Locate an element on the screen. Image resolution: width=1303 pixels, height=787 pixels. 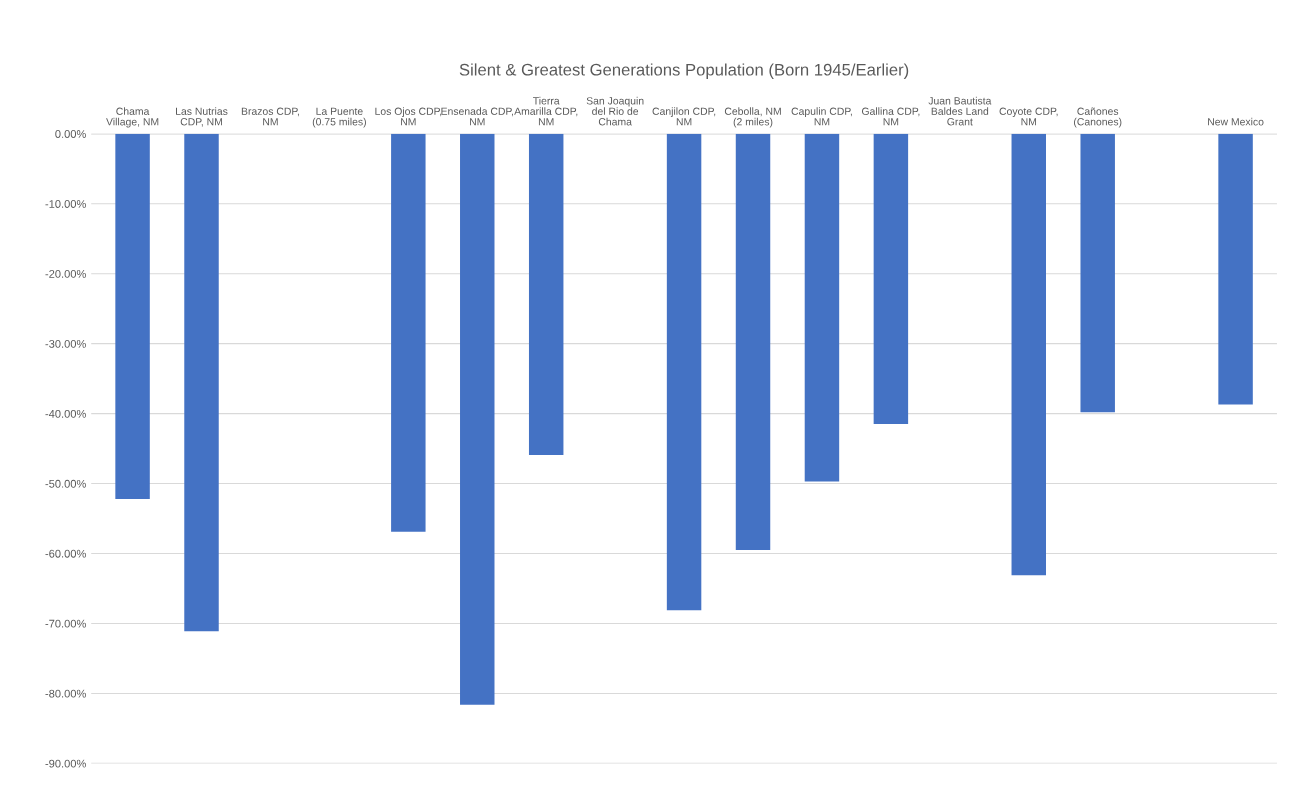
y-tick-label: -60.00% is located at coordinates (65, 553).